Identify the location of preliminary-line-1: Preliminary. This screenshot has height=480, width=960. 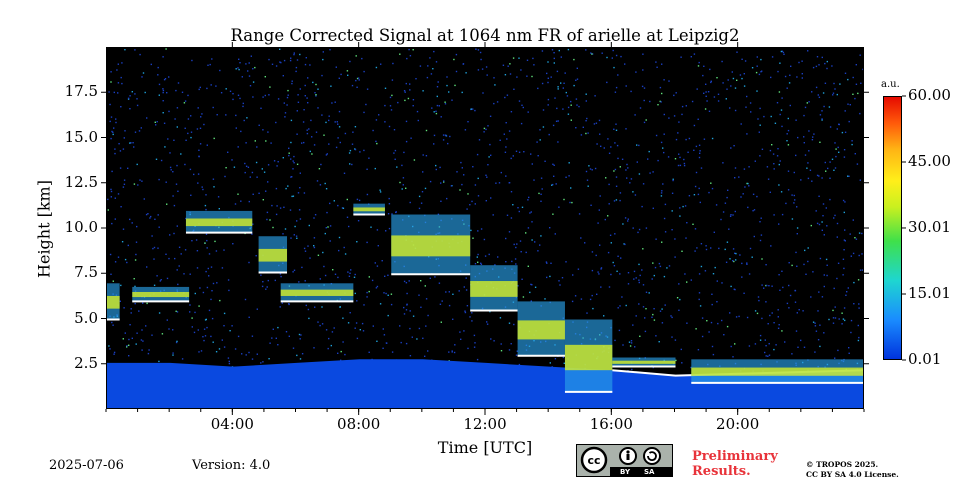
(735, 456).